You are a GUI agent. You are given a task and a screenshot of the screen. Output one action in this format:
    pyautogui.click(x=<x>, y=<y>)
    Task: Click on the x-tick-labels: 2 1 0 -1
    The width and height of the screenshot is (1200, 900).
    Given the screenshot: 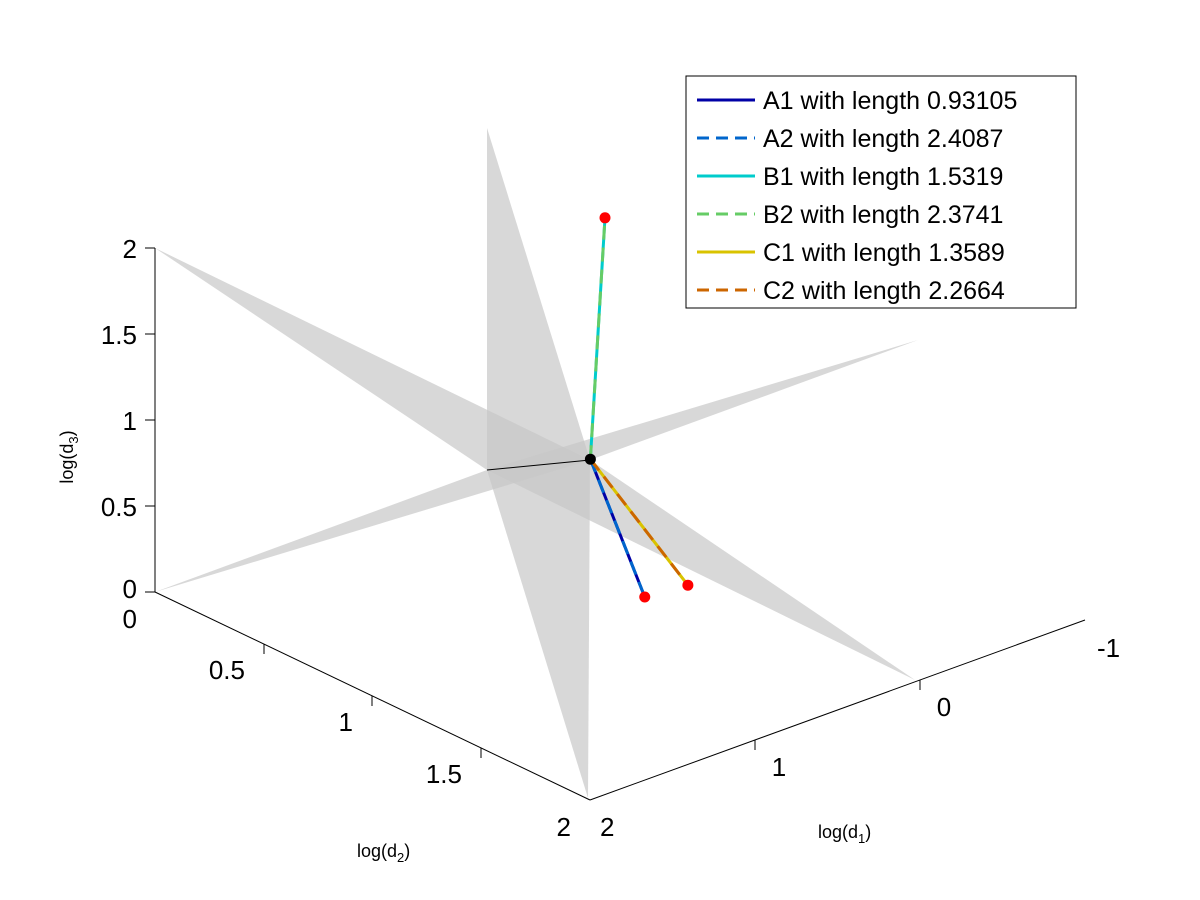 What is the action you would take?
    pyautogui.click(x=860, y=737)
    